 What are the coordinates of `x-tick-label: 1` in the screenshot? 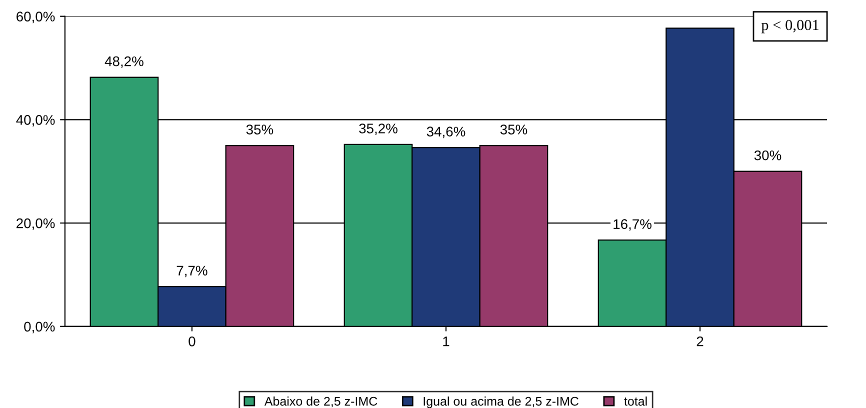 It's located at (446, 341).